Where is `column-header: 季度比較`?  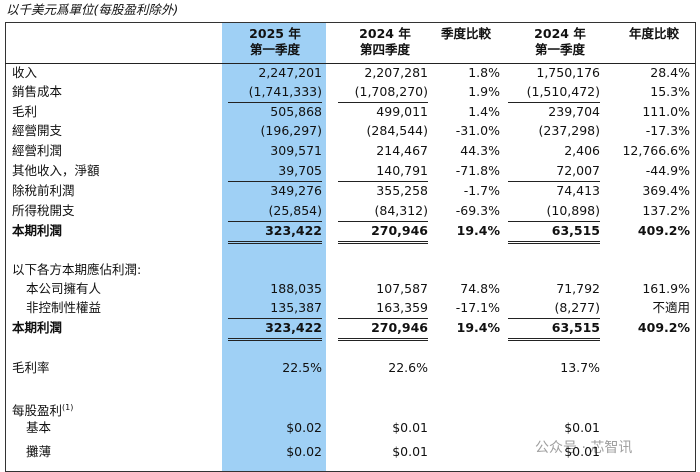 column-header: 季度比較 is located at coordinates (465, 33).